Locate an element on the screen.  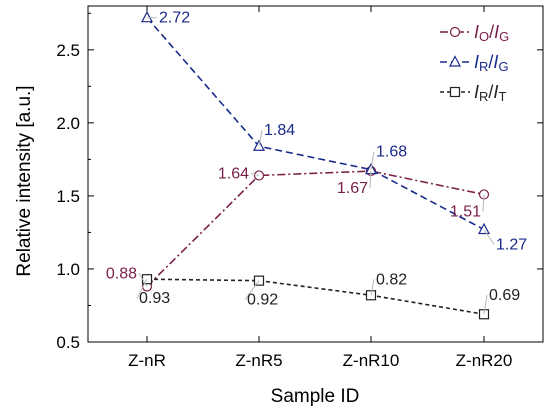
y-tick-label: 0.5 is located at coordinates (68, 342).